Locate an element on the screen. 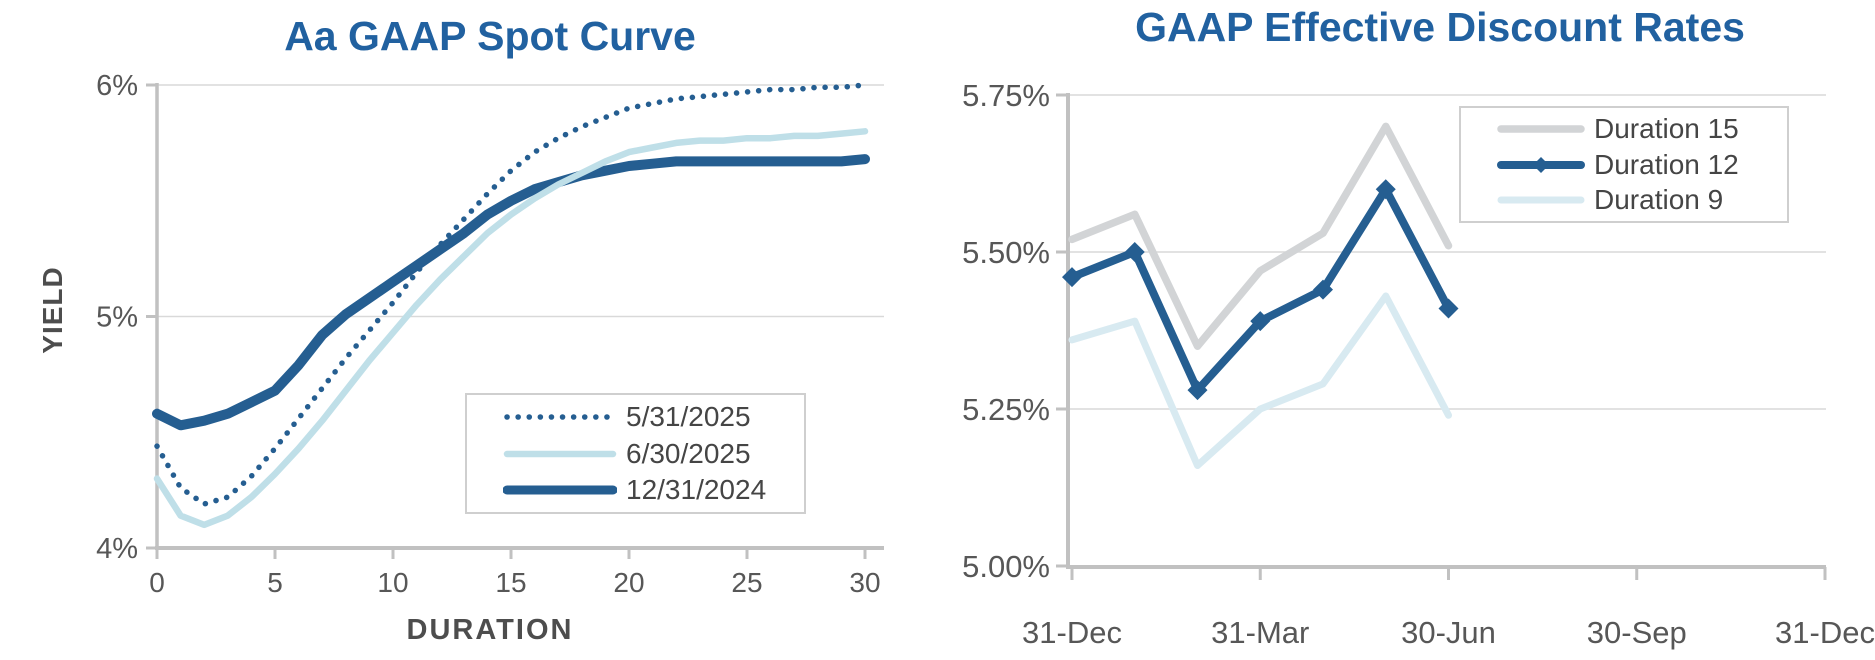 The image size is (1875, 660). light-blue-line-swatch is located at coordinates (560, 453).